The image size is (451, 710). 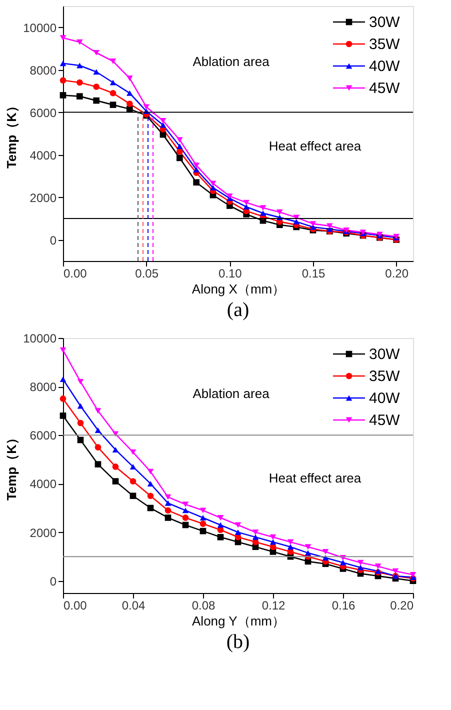 I want to click on text: (b), so click(x=238, y=642).